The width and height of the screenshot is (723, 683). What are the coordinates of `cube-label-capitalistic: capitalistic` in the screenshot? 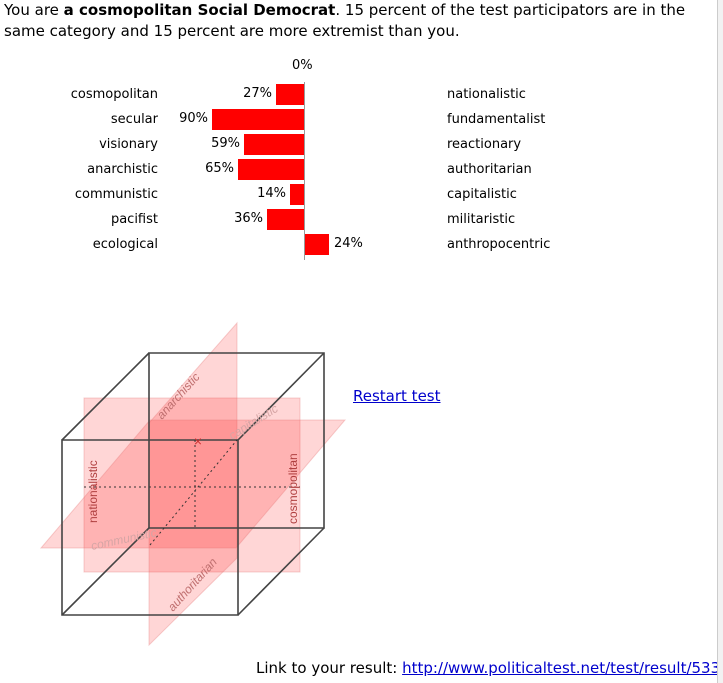 It's located at (253, 421).